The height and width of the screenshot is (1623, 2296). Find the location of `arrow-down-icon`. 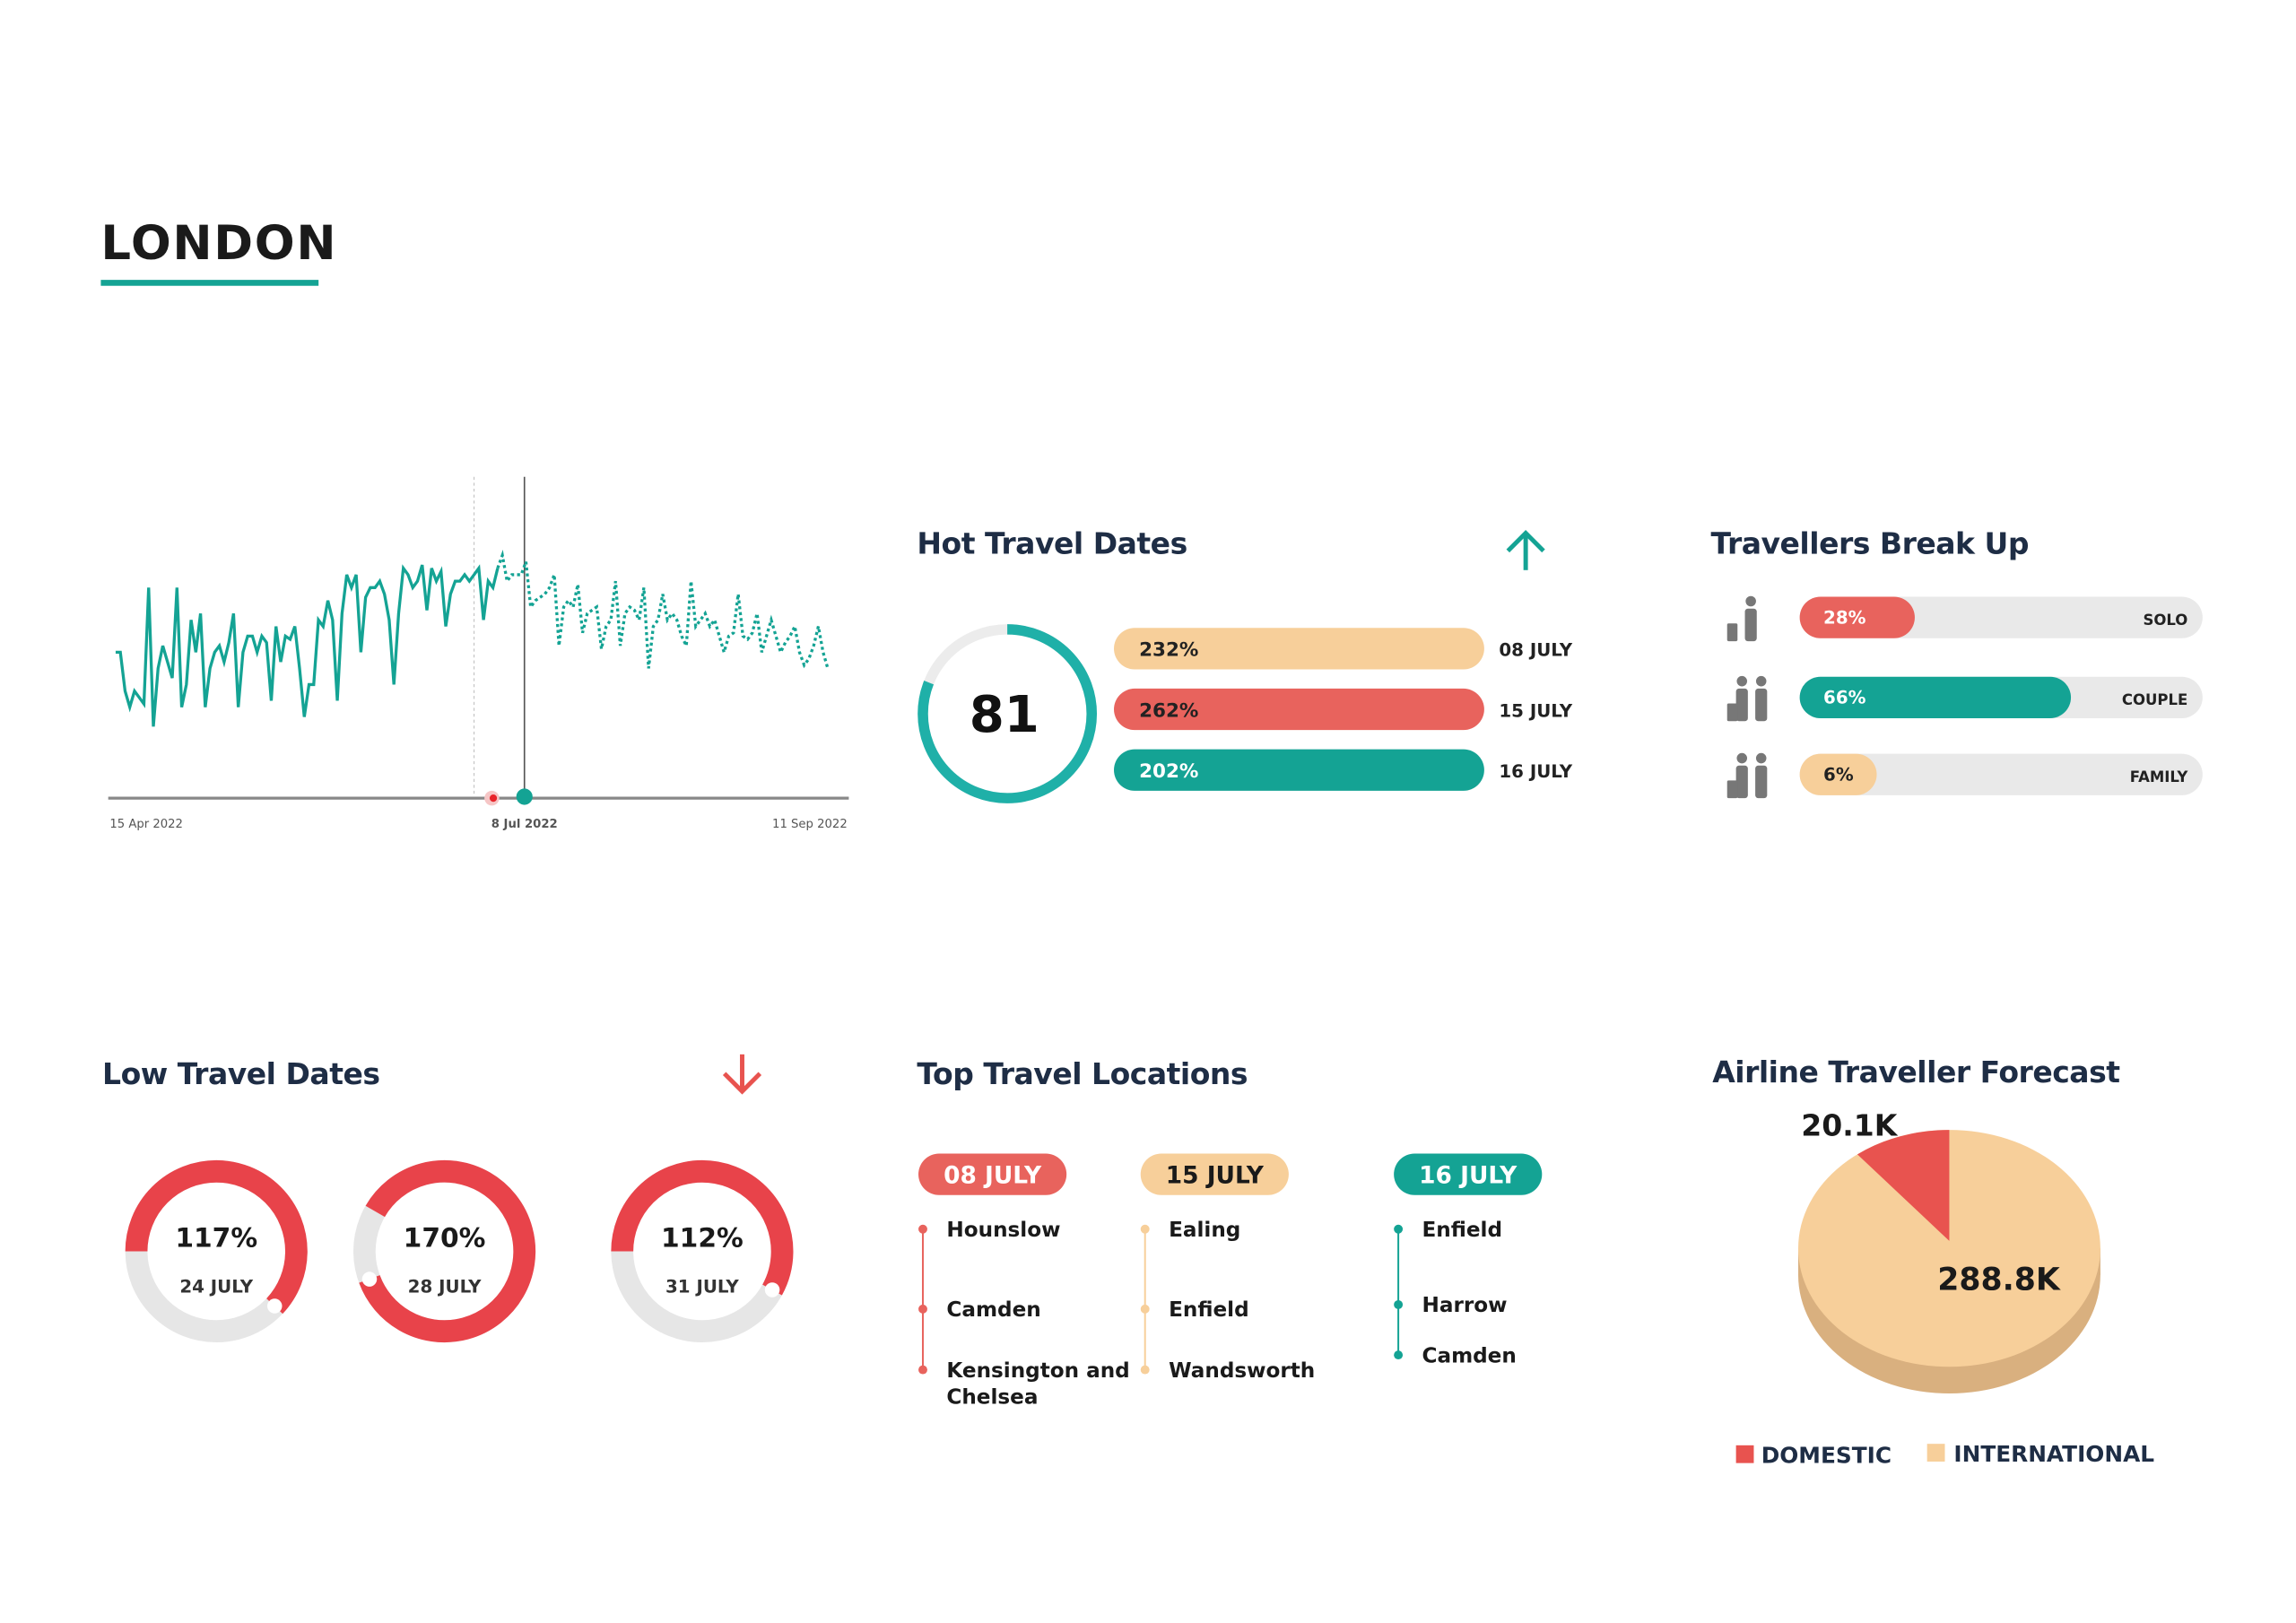

arrow-down-icon is located at coordinates (742, 1074).